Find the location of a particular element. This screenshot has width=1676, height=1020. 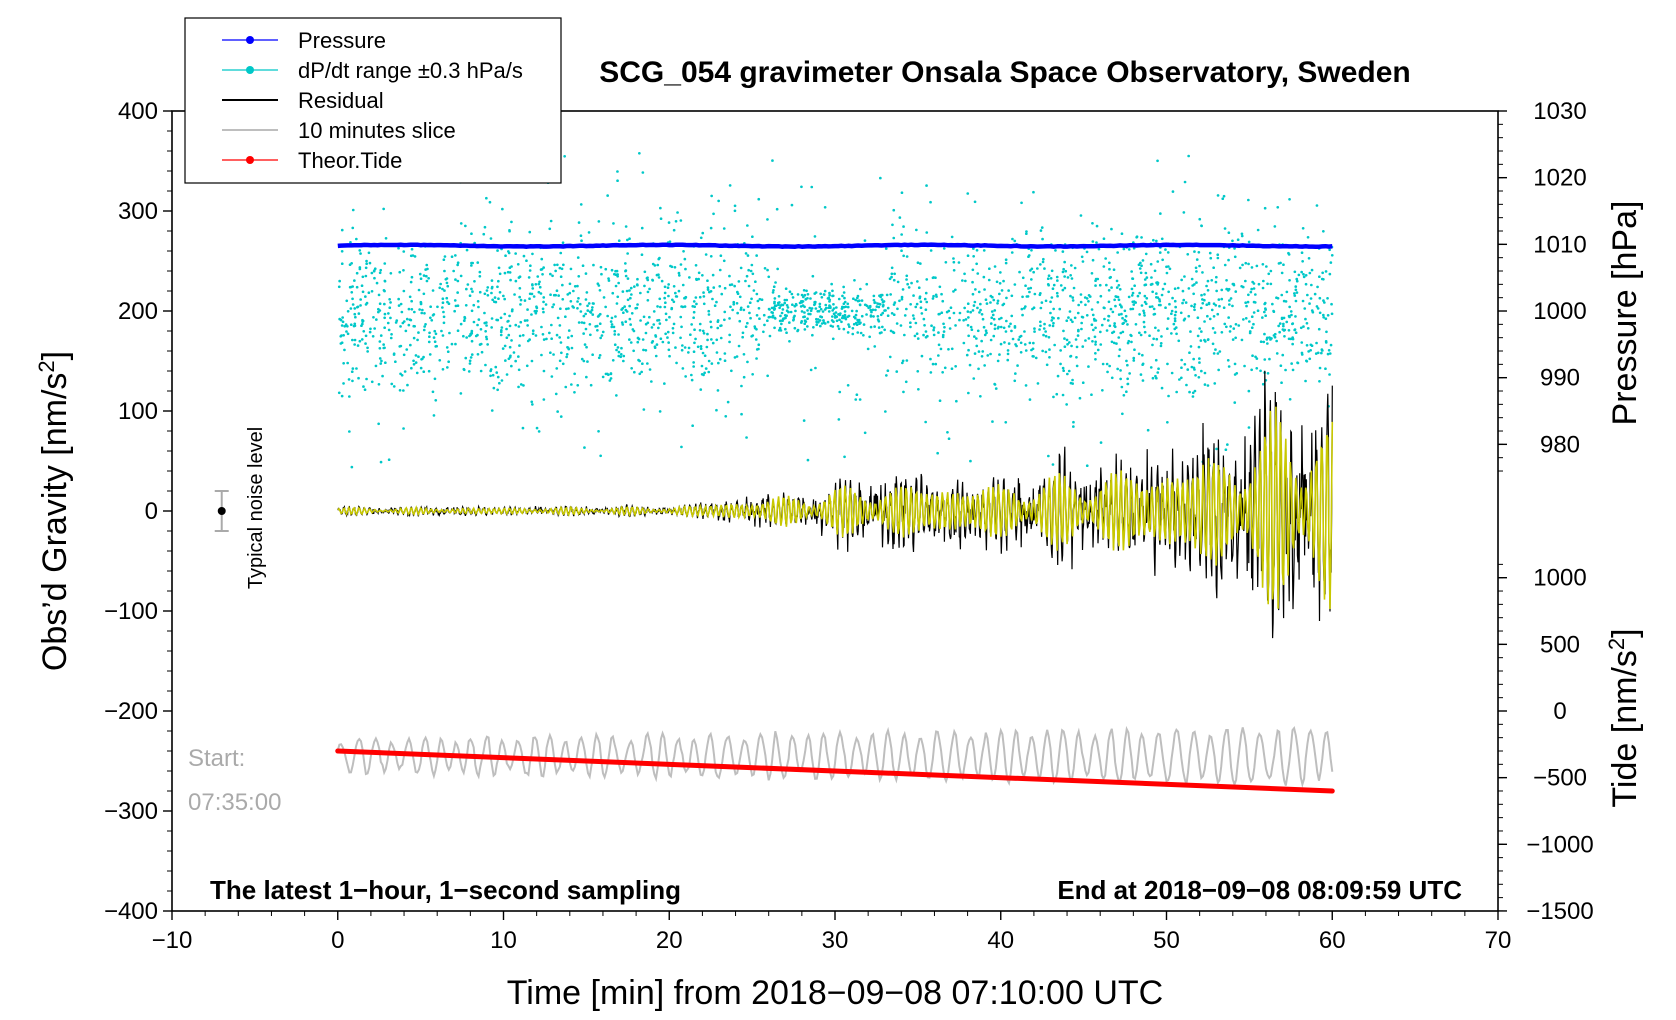

y-pressure-tick-label: 1010 is located at coordinates (1559, 244).